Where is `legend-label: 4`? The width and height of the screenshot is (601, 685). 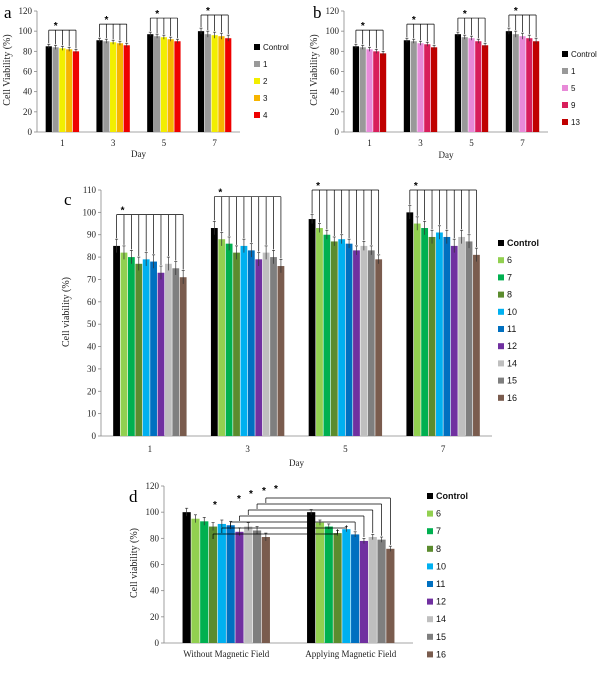
legend-label: 4 is located at coordinates (265, 115).